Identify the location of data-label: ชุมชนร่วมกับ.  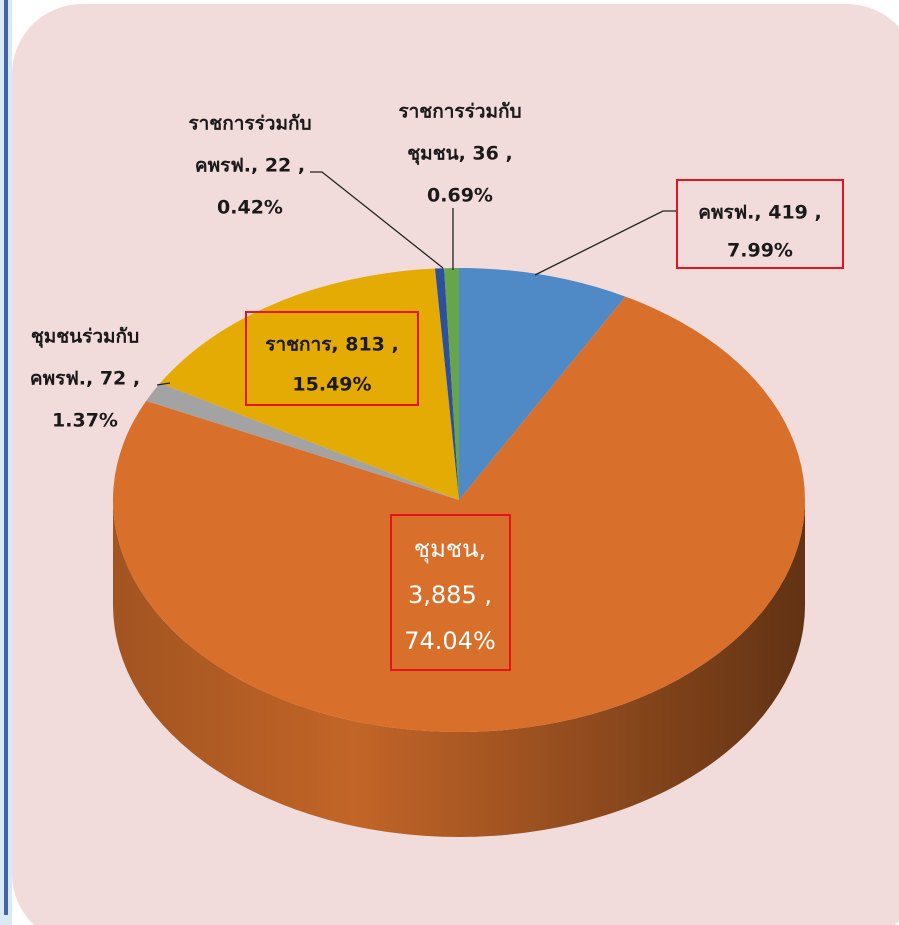
(85, 337).